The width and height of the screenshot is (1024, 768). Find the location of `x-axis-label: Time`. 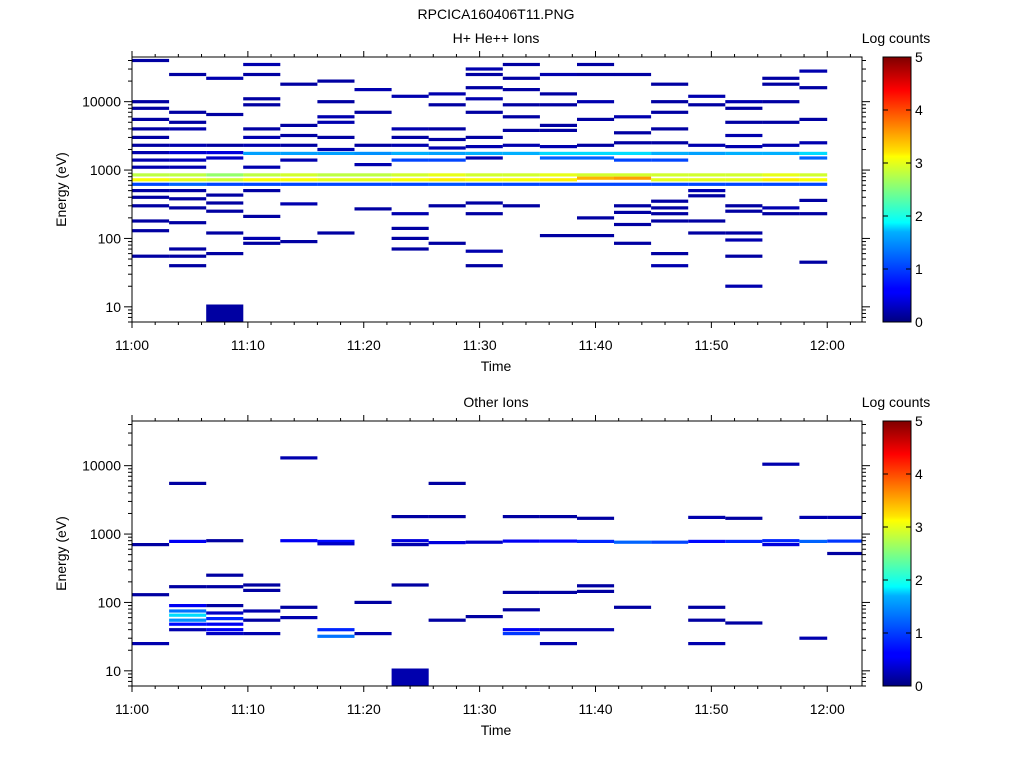

x-axis-label: Time is located at coordinates (496, 366).